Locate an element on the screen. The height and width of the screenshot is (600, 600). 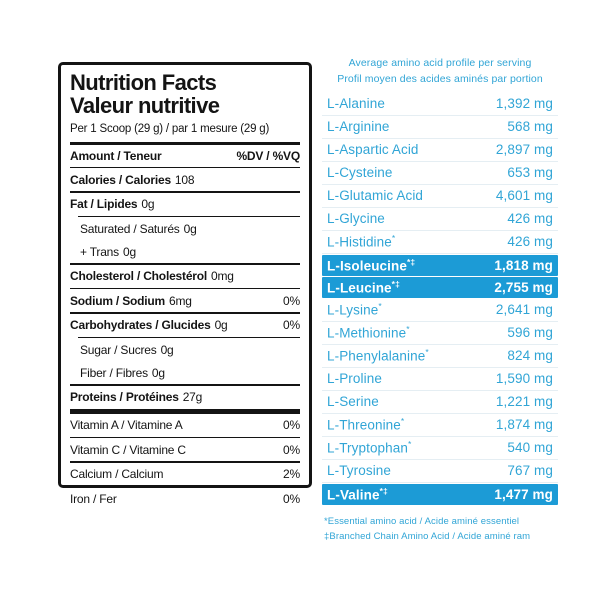
amino-acid-value: 2,897 mg is located at coordinates (524, 150).